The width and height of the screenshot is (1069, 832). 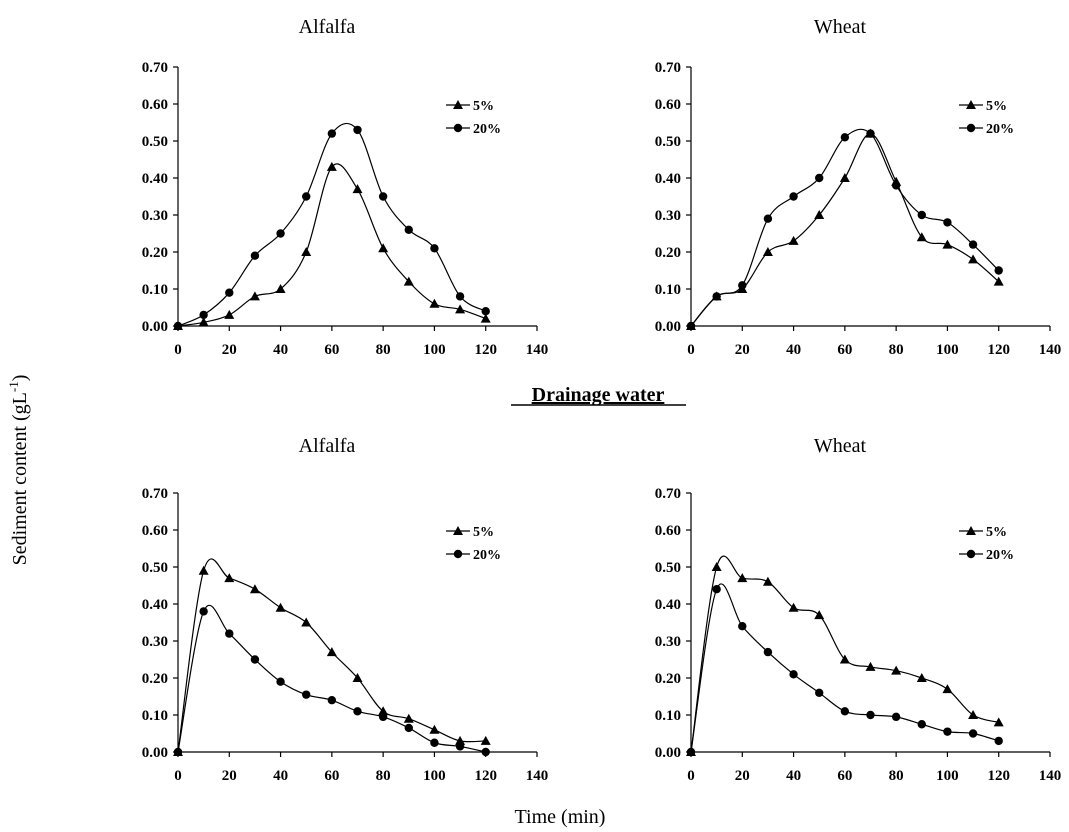 I want to click on y-tick-label: 0.00, so click(x=668, y=327).